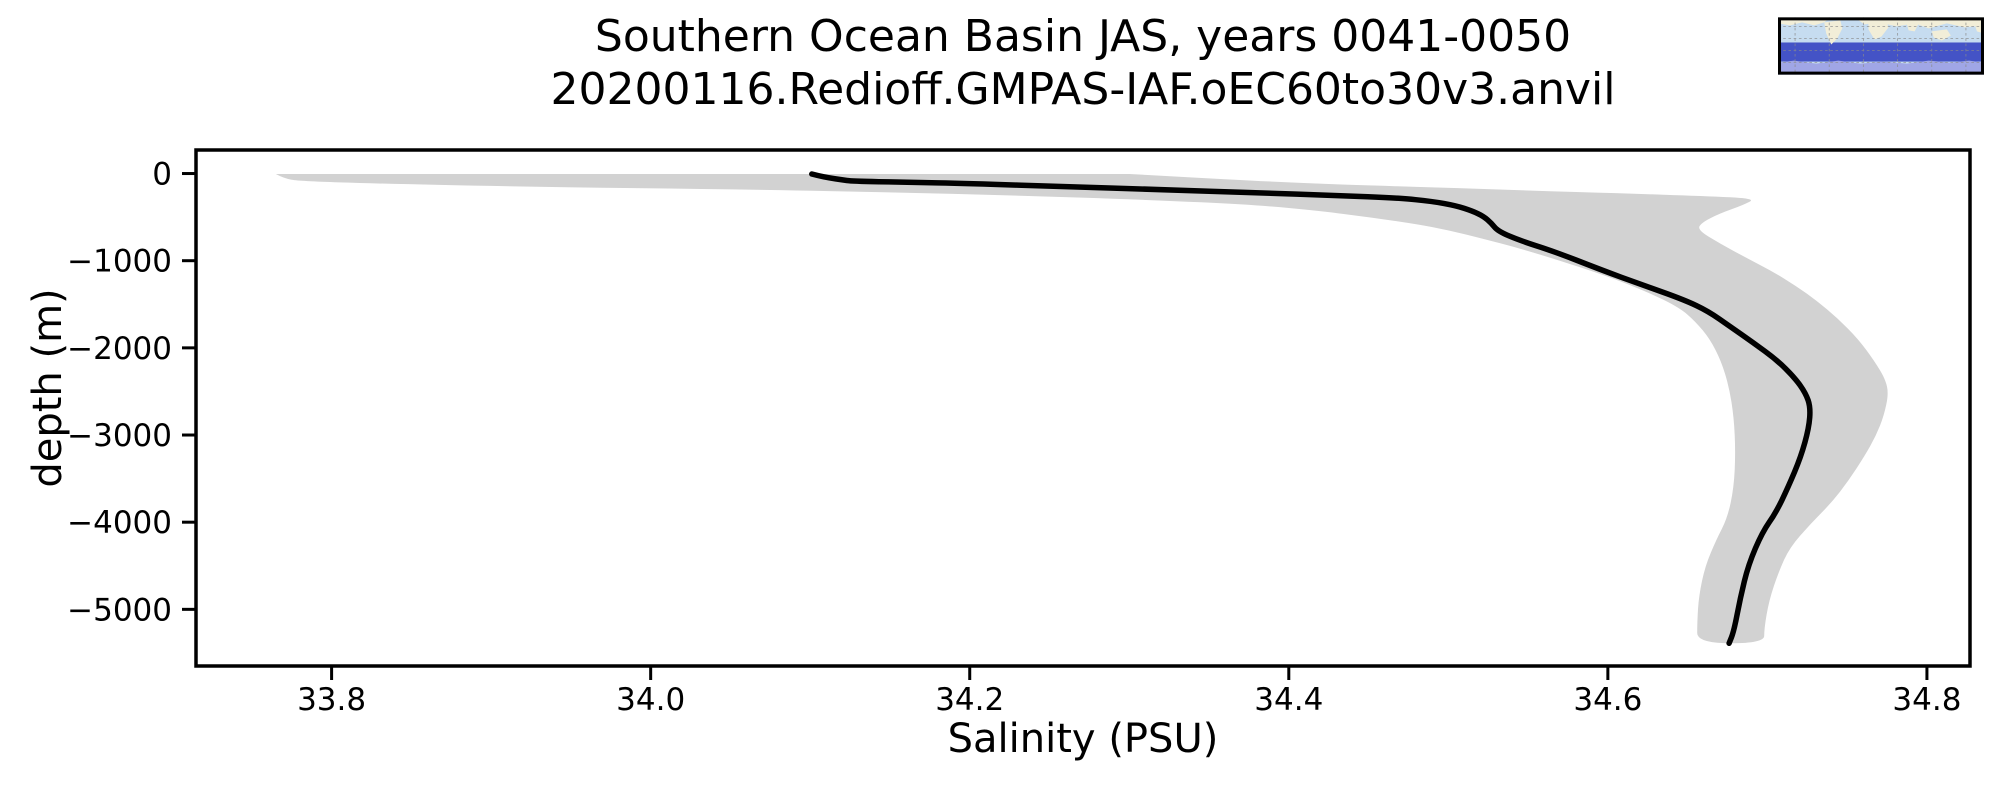 Image resolution: width=2000 pixels, height=800 pixels. I want to click on y-tick-label: −4000, so click(119, 523).